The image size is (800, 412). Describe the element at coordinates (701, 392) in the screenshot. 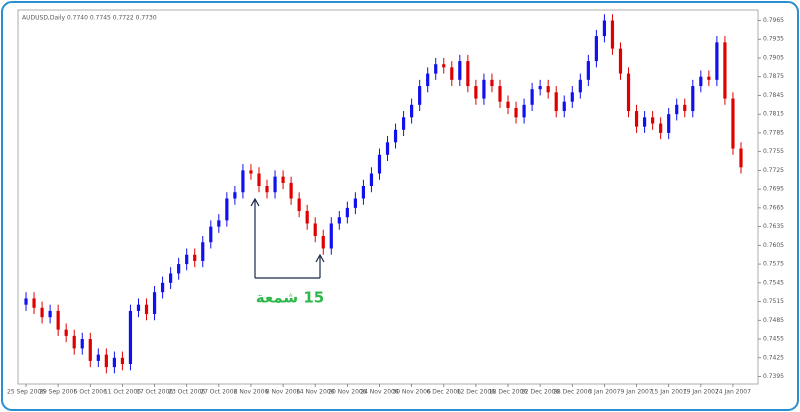

I see `x-tick-label: 19 Jan 2007` at that location.